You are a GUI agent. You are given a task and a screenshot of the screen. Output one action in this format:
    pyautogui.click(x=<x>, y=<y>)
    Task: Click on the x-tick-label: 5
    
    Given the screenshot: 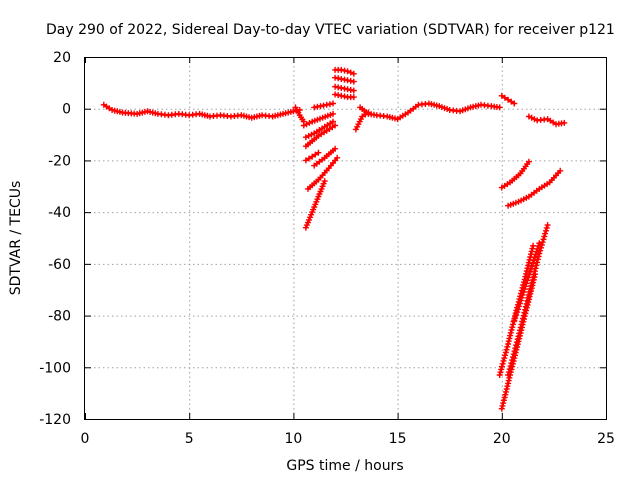 What is the action you would take?
    pyautogui.click(x=189, y=439)
    